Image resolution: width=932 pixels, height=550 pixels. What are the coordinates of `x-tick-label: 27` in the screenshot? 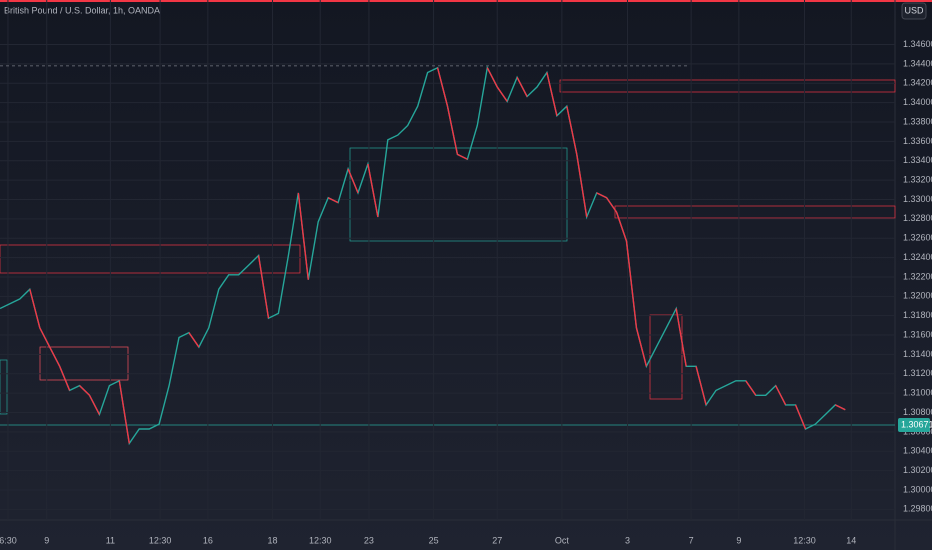 It's located at (497, 540).